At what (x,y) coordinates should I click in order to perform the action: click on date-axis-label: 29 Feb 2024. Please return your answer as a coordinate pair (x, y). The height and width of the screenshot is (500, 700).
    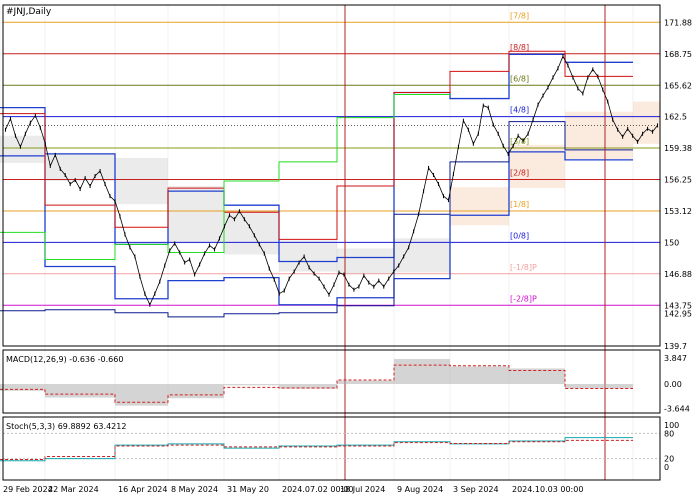
    Looking at the image, I should click on (28, 489).